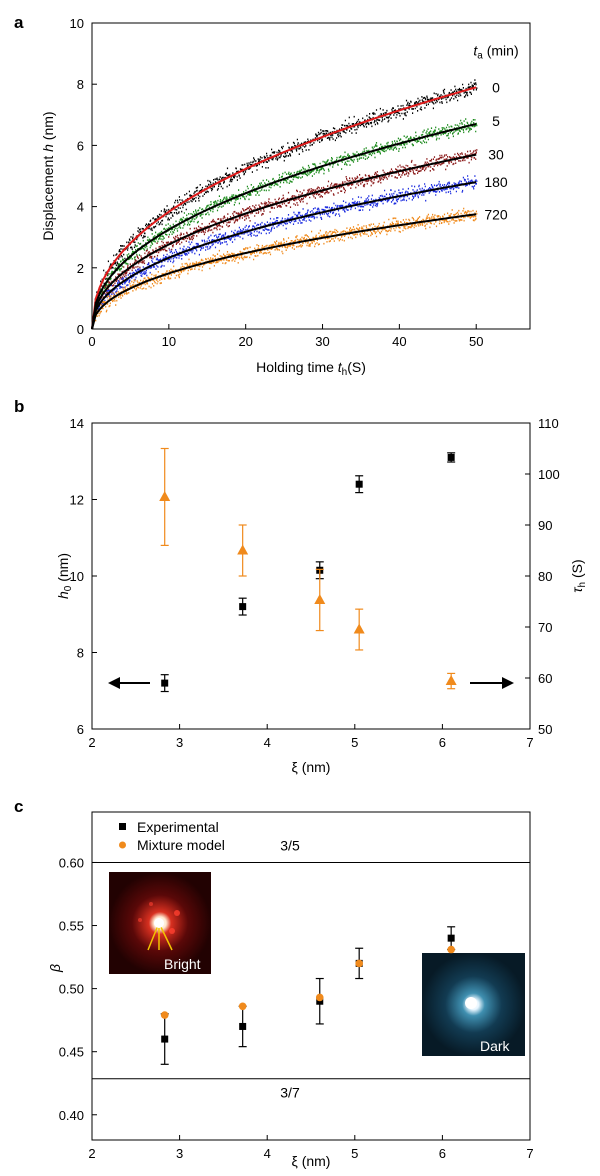 The height and width of the screenshot is (1176, 600). What do you see at coordinates (545, 525) in the screenshot?
I see `y-tick-label-right: 90` at bounding box center [545, 525].